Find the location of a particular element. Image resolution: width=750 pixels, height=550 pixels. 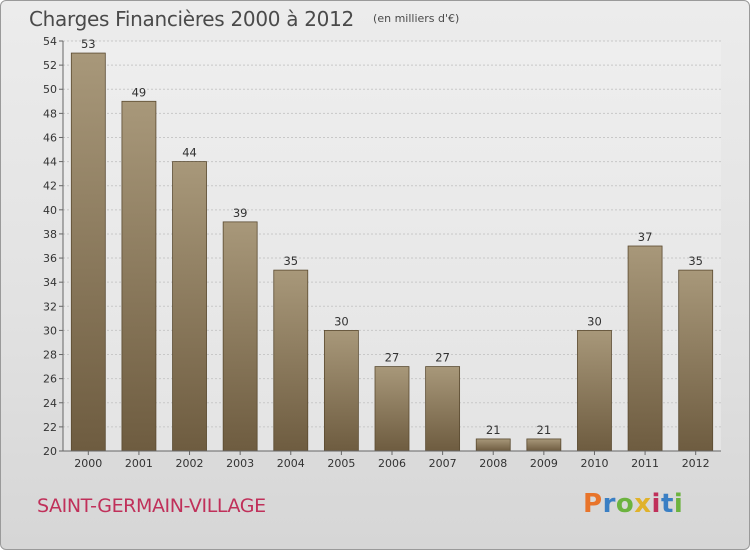

x-tick-label: 2005 is located at coordinates (341, 463).